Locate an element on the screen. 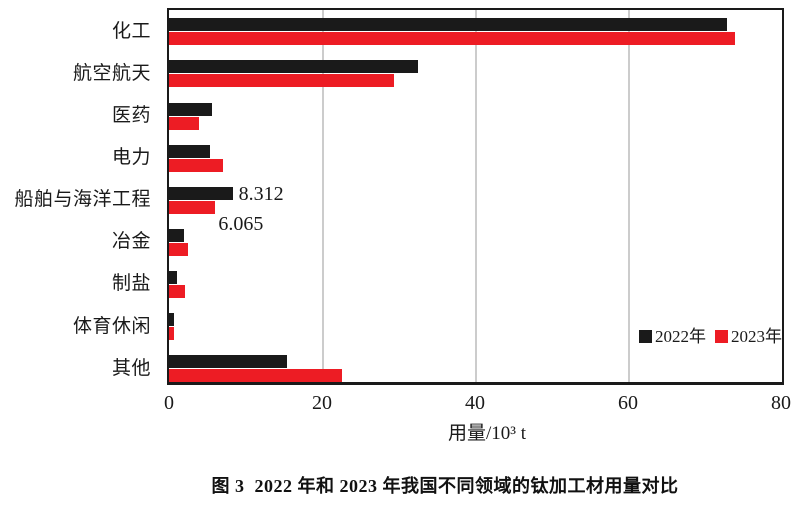  x-tick-label-60: 60 is located at coordinates (628, 403).